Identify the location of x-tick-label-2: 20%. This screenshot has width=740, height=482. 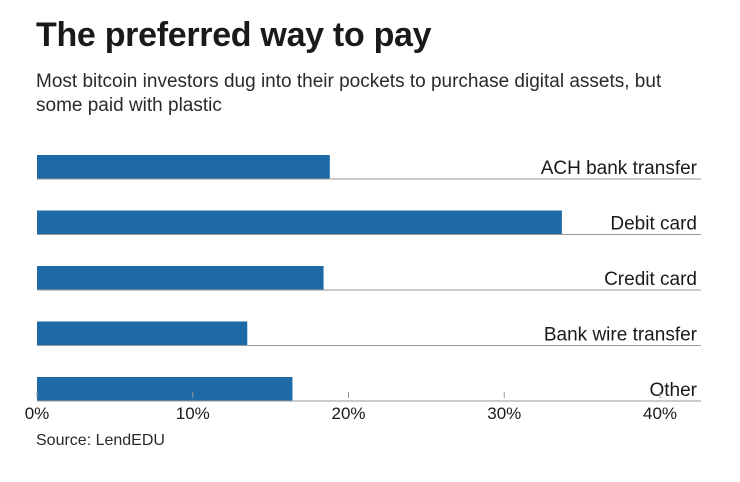
(348, 413).